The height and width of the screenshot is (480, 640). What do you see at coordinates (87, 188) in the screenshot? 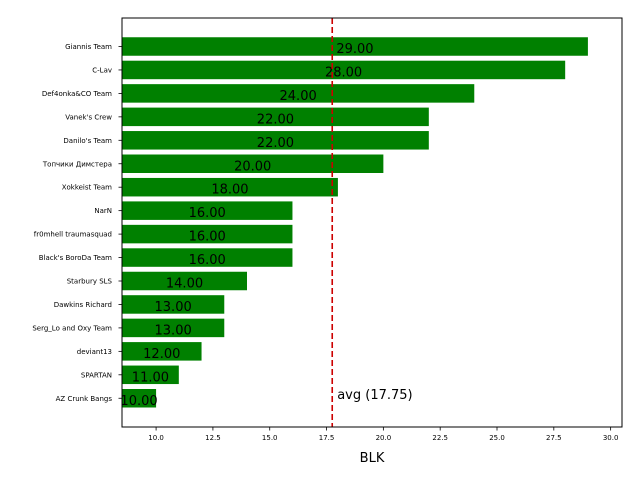
I see `y-tick-label: Xokkeist Team` at bounding box center [87, 188].